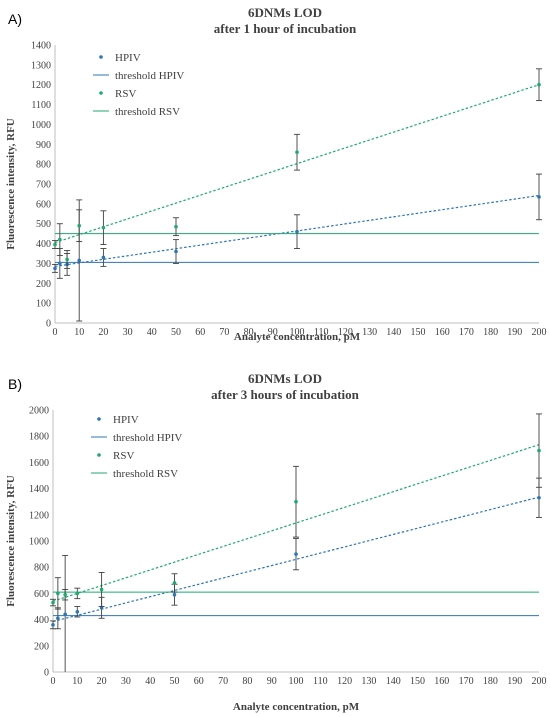 The height and width of the screenshot is (717, 550). Describe the element at coordinates (43, 224) in the screenshot. I see `y-tick-label: 500` at that location.